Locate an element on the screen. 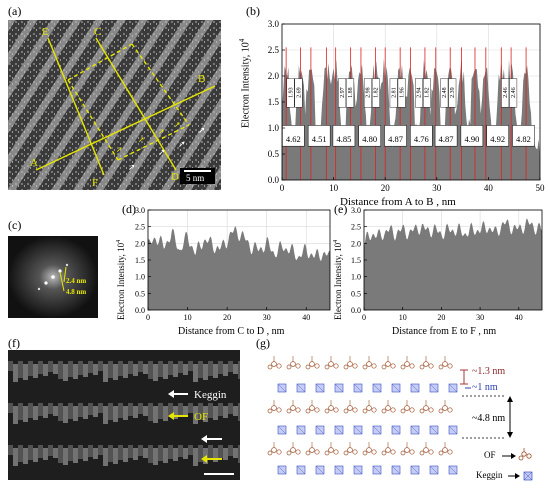 The height and width of the screenshot is (490, 550). chart-b-xlabel: Distance from A to B , nm is located at coordinates (398, 202).